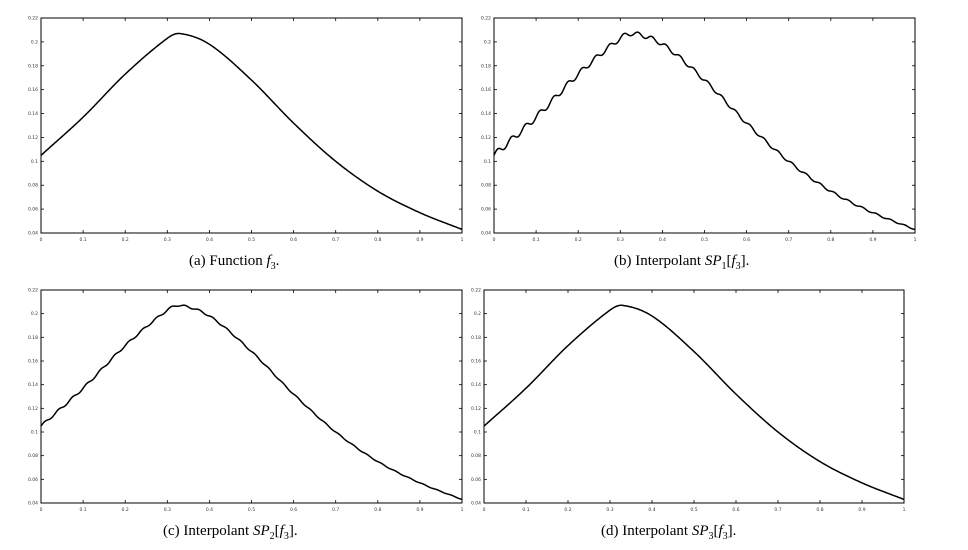 This screenshot has width=968, height=550. Describe the element at coordinates (669, 532) in the screenshot. I see `caption-d: (d) Interpolant SP3[f3].` at that location.